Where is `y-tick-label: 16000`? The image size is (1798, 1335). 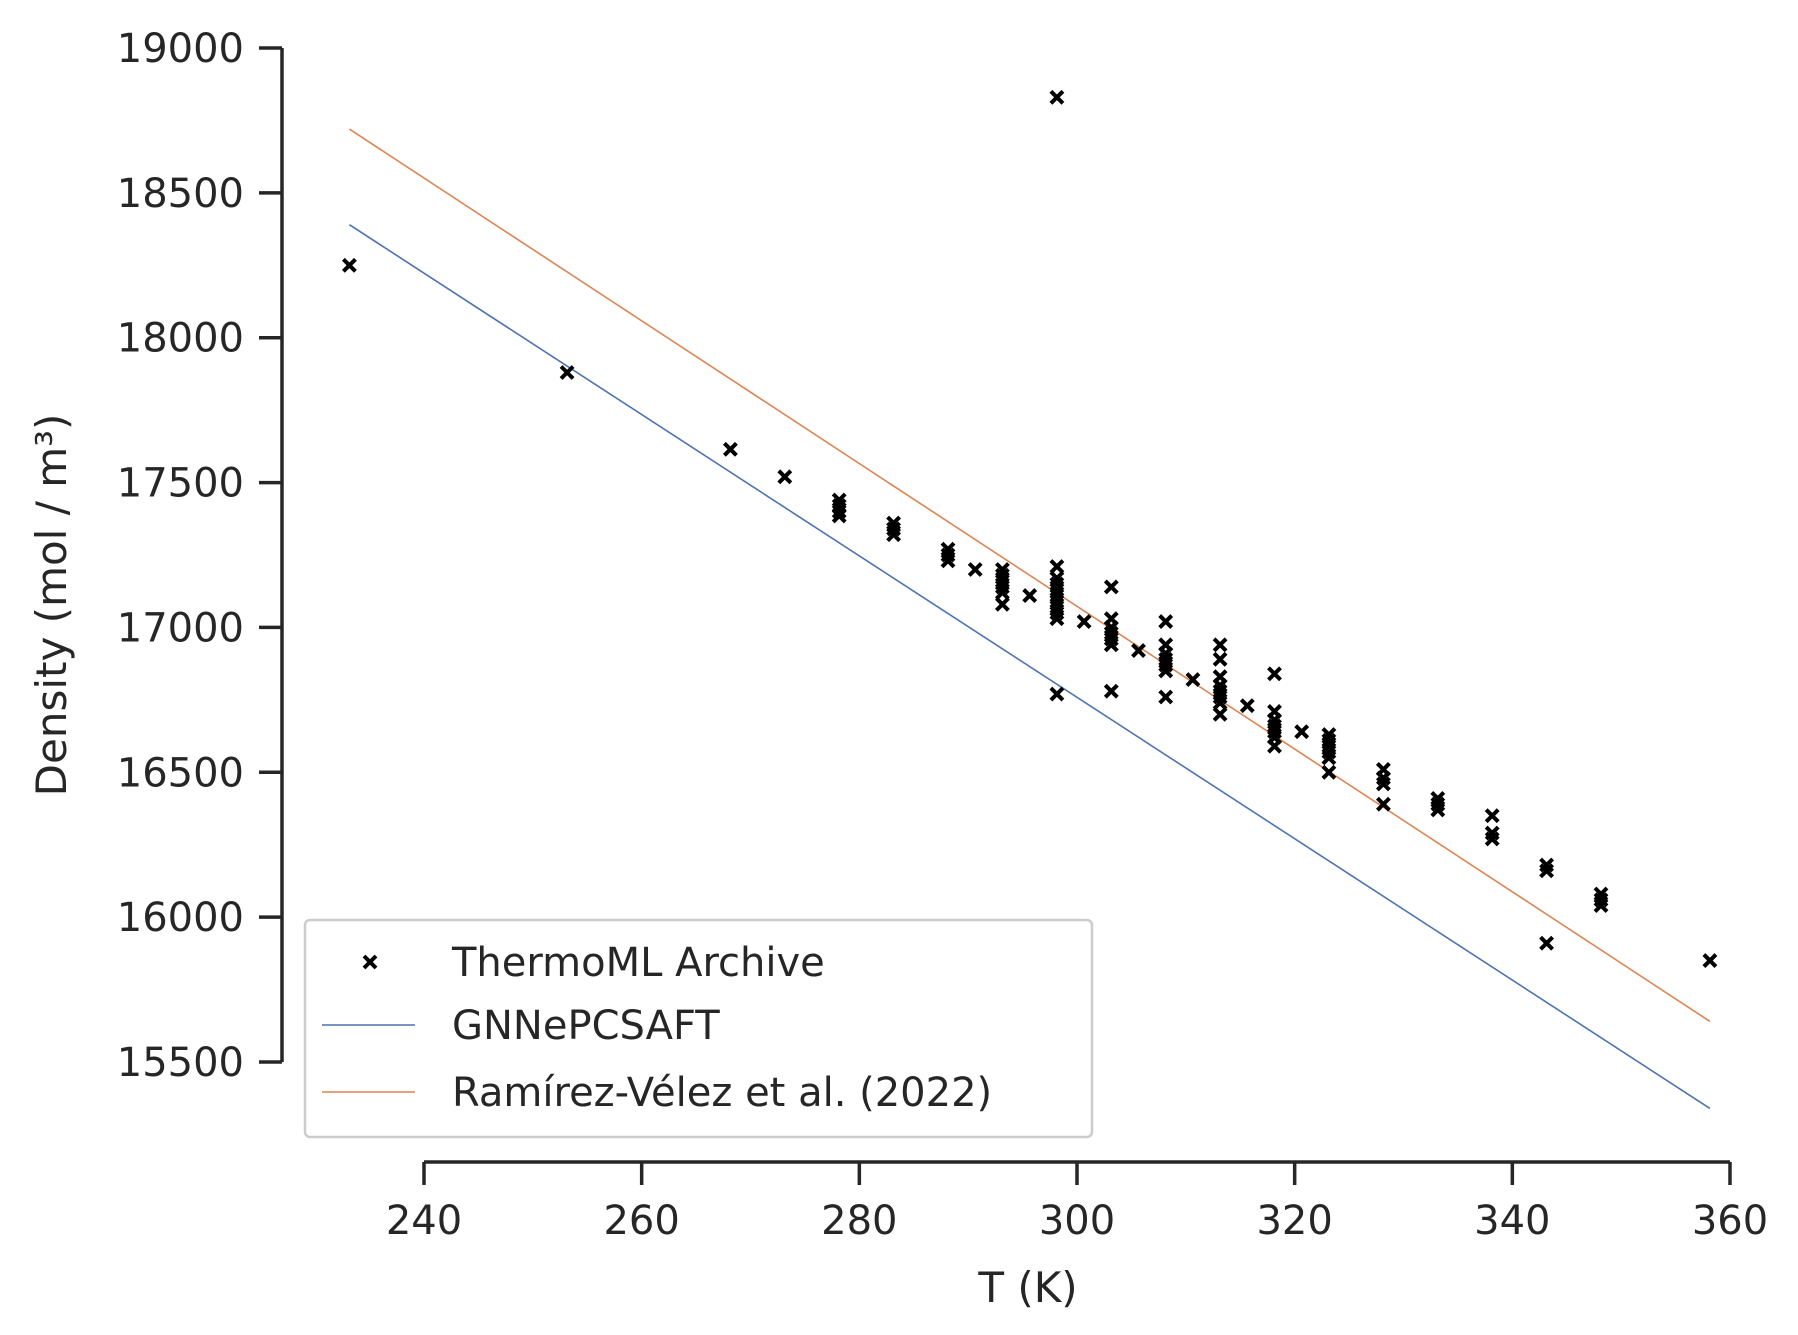 y-tick-label: 16000 is located at coordinates (180, 918).